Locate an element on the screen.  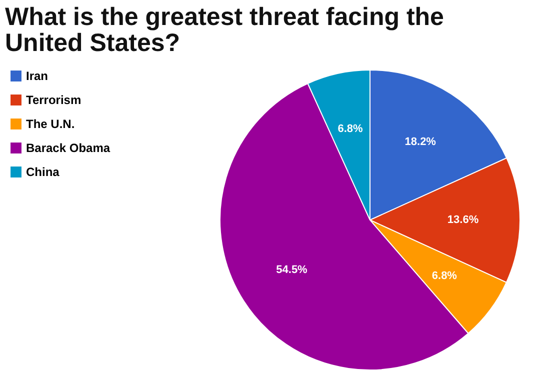
legend-label: Iran is located at coordinates (37, 76).